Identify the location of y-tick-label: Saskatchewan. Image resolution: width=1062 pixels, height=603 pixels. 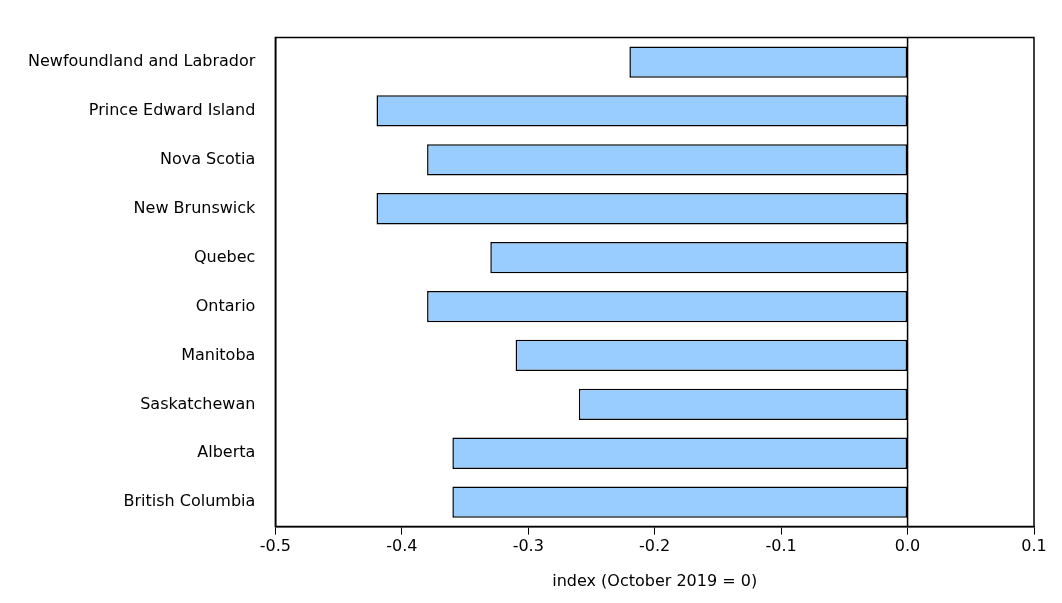
(198, 403).